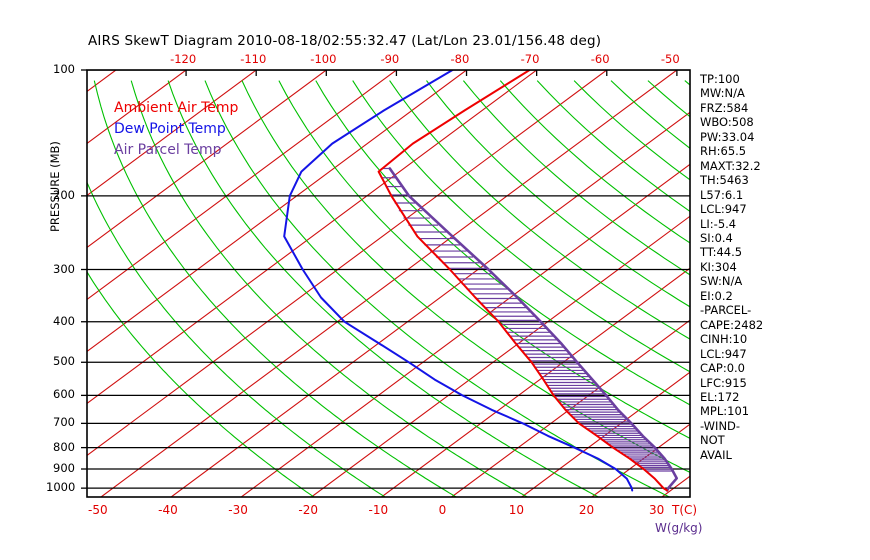  What do you see at coordinates (718, 223) in the screenshot?
I see `parameter-item: LI:-5.4` at bounding box center [718, 223].